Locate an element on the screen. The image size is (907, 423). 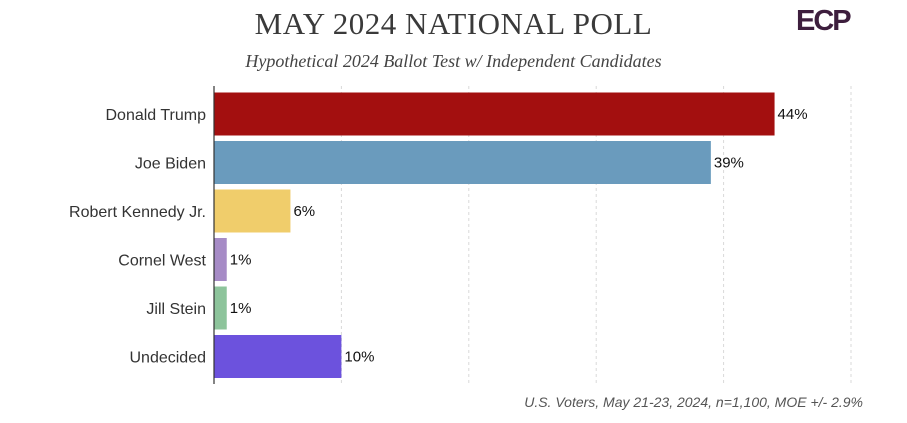
category-label: Jill Stein is located at coordinates (176, 309).